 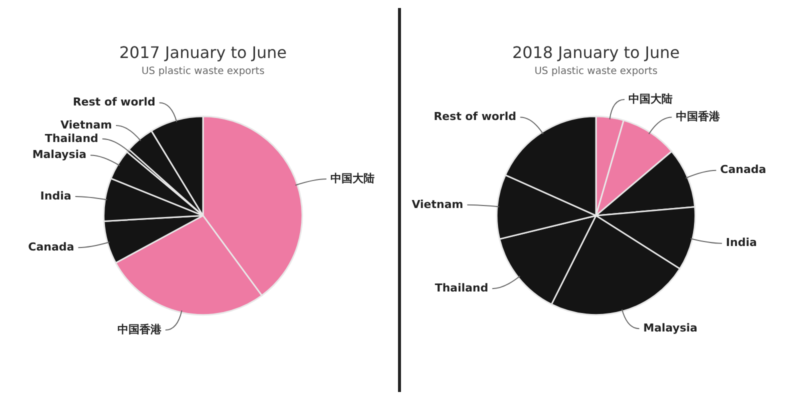 I want to click on chart-title: 2017 January to June, so click(x=203, y=52).